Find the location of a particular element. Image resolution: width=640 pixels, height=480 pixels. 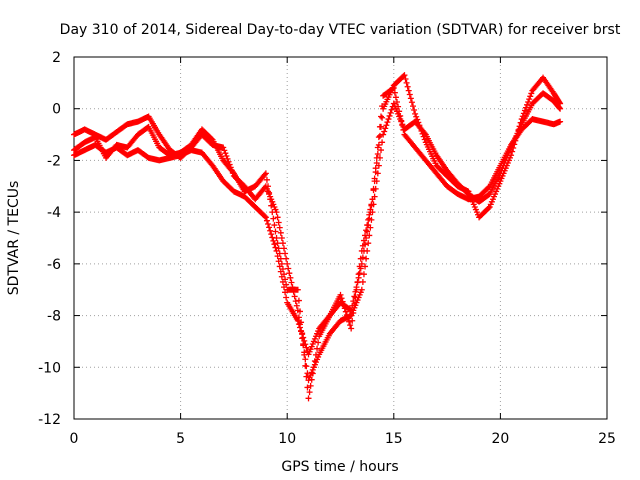

x-tick-label: 10 is located at coordinates (287, 439).